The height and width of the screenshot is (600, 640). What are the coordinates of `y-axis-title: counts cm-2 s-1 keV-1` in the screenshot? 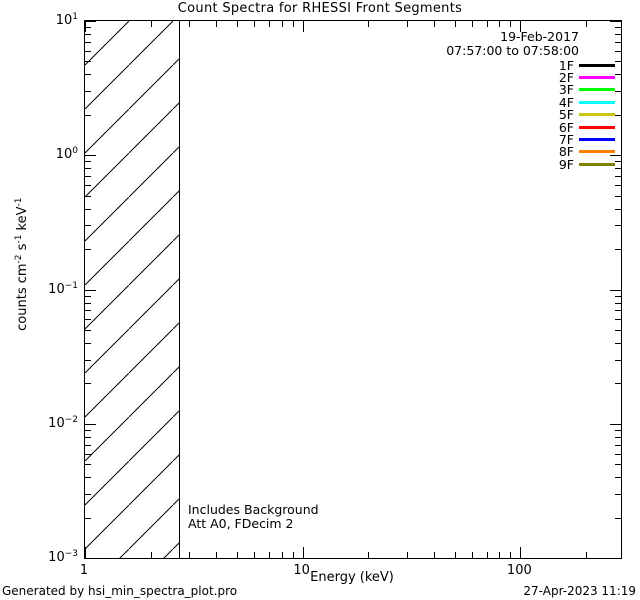 It's located at (22, 264).